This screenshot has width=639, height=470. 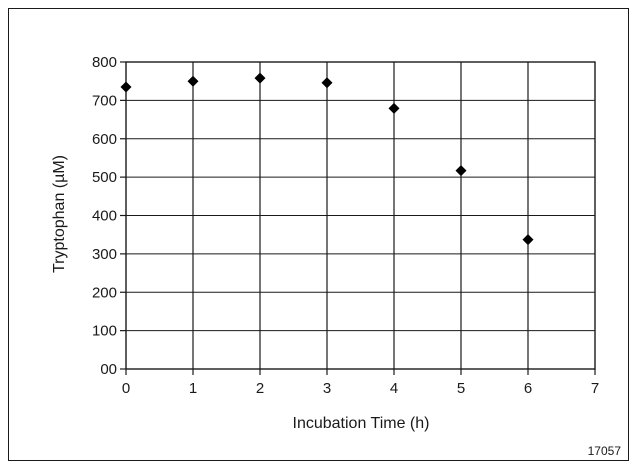 I want to click on x-axis-ticks: 0 1 2 3 4 5 6 7, so click(x=360, y=383).